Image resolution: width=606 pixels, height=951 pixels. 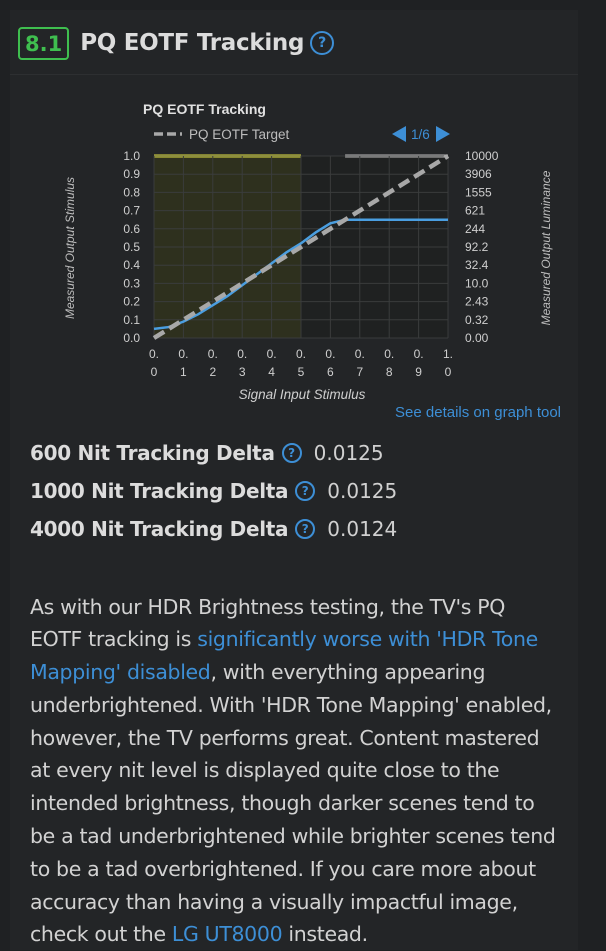 I want to click on legend-target-label: PQ EOTF Target, so click(x=239, y=134).